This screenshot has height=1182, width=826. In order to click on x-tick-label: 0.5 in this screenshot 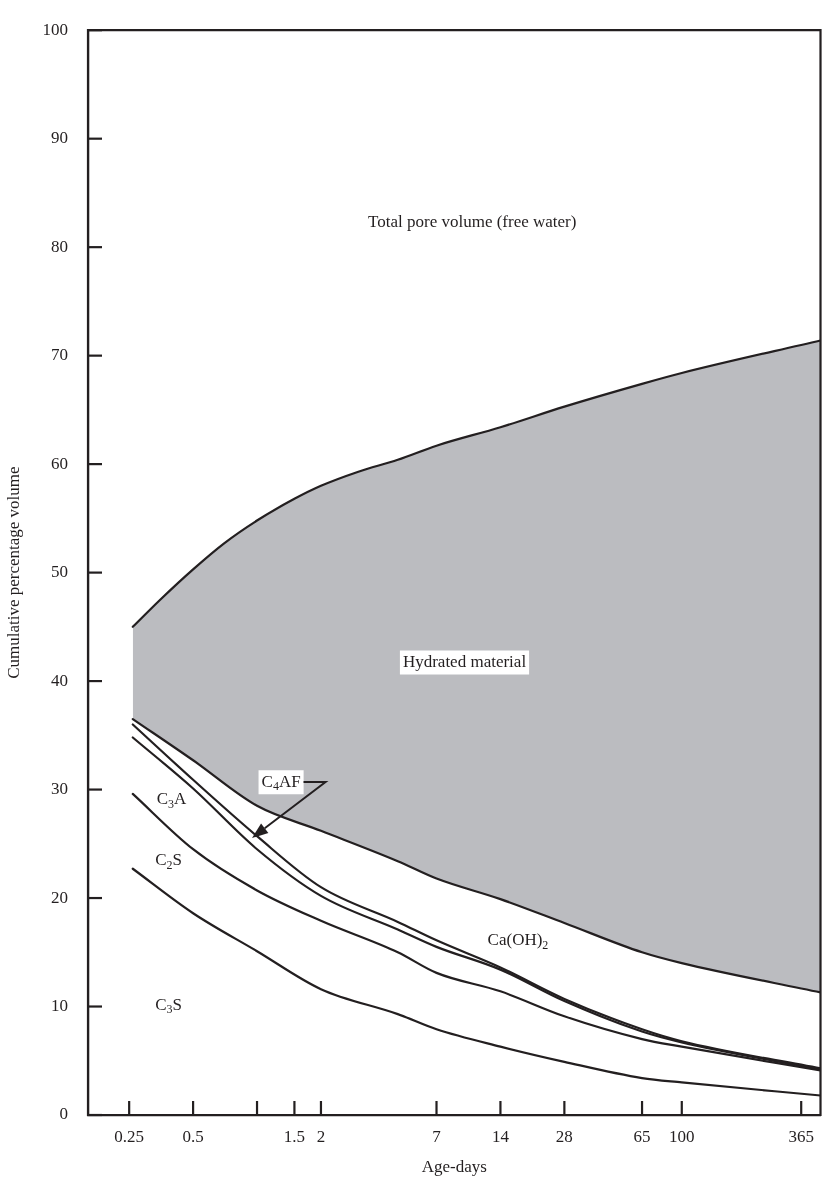, I will do `click(193, 1136)`.